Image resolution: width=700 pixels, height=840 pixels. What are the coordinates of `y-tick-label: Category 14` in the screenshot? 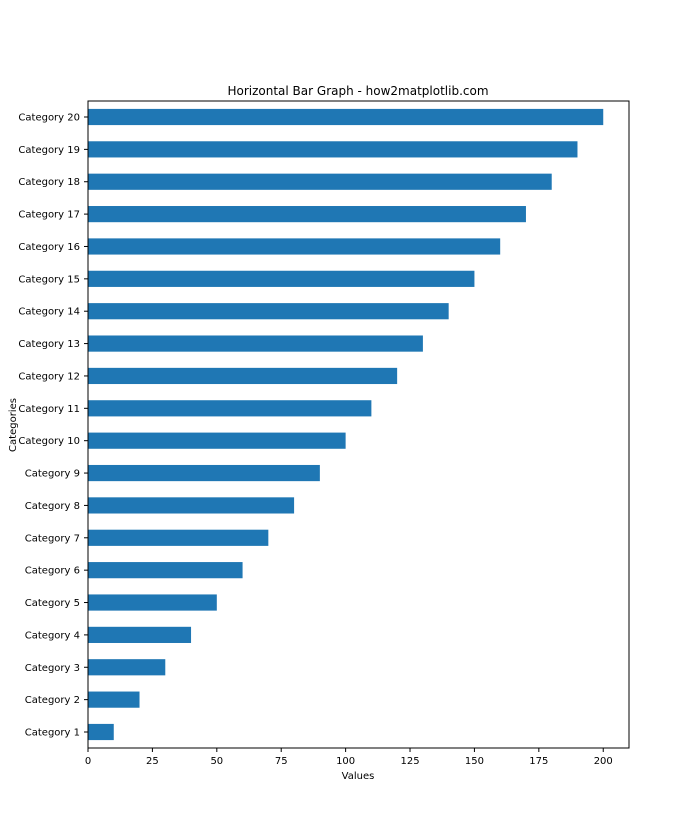 It's located at (49, 312).